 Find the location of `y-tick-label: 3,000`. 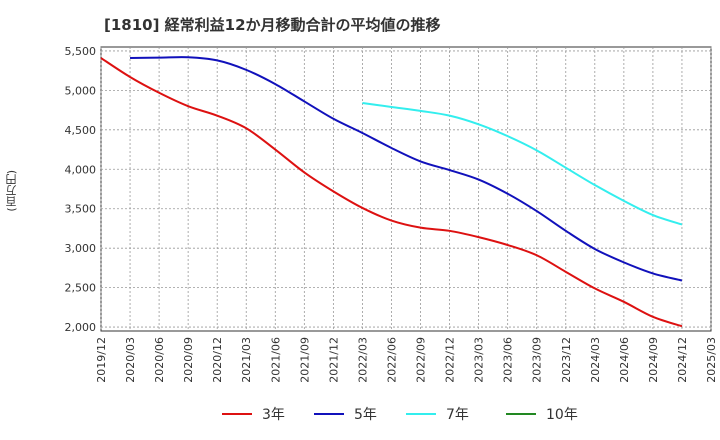

y-tick-label: 3,000 is located at coordinates (81, 248).